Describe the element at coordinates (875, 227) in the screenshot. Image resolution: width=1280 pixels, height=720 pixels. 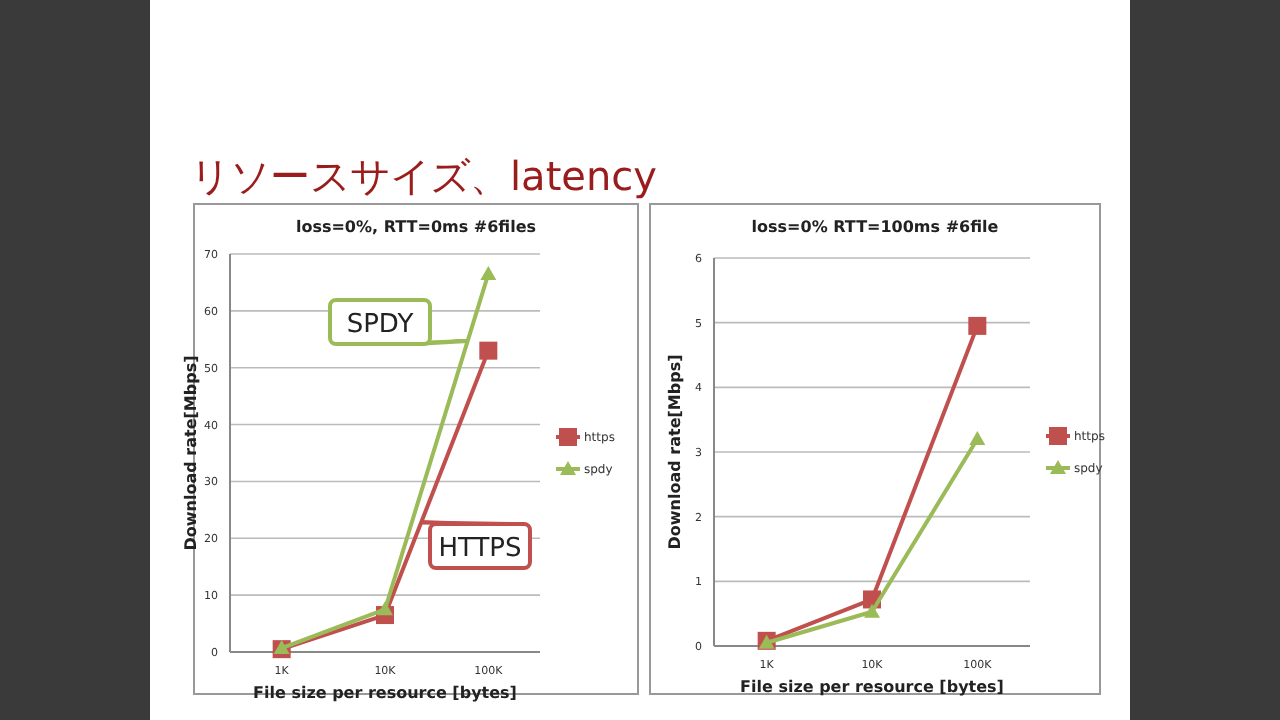
I see `chart-title: loss=0% RTT=100ms #6file` at that location.